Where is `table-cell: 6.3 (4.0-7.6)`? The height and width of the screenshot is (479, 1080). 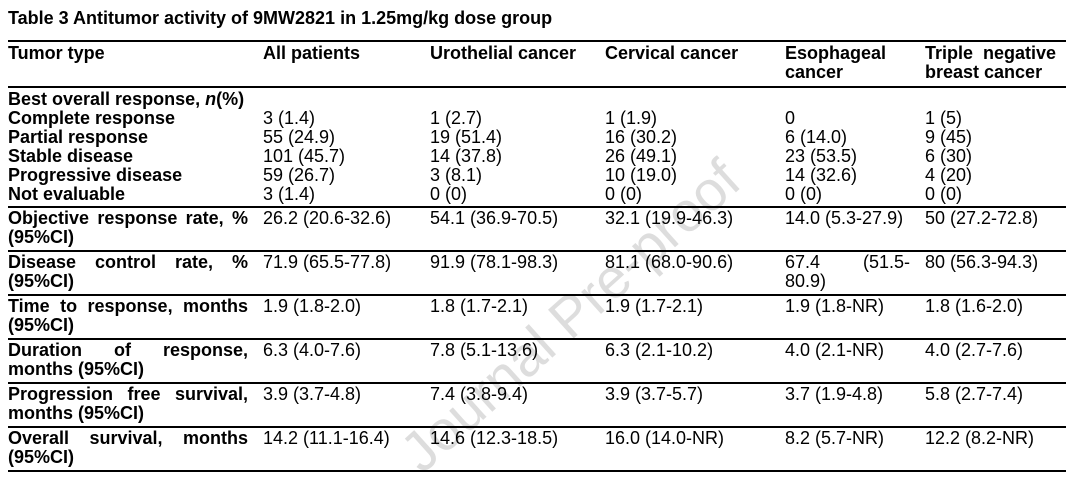 table-cell: 6.3 (4.0-7.6) is located at coordinates (346, 361).